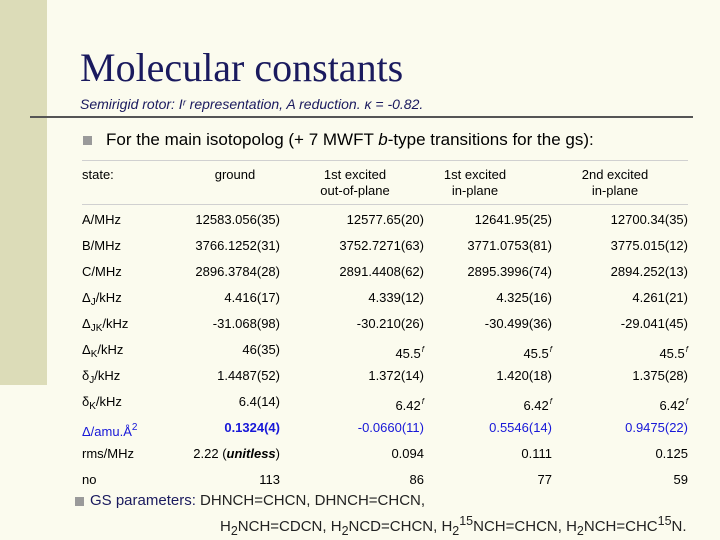 This screenshot has height=540, width=720. Describe the element at coordinates (355, 190) in the screenshot. I see `header-col2-line2: out-of-plane` at that location.